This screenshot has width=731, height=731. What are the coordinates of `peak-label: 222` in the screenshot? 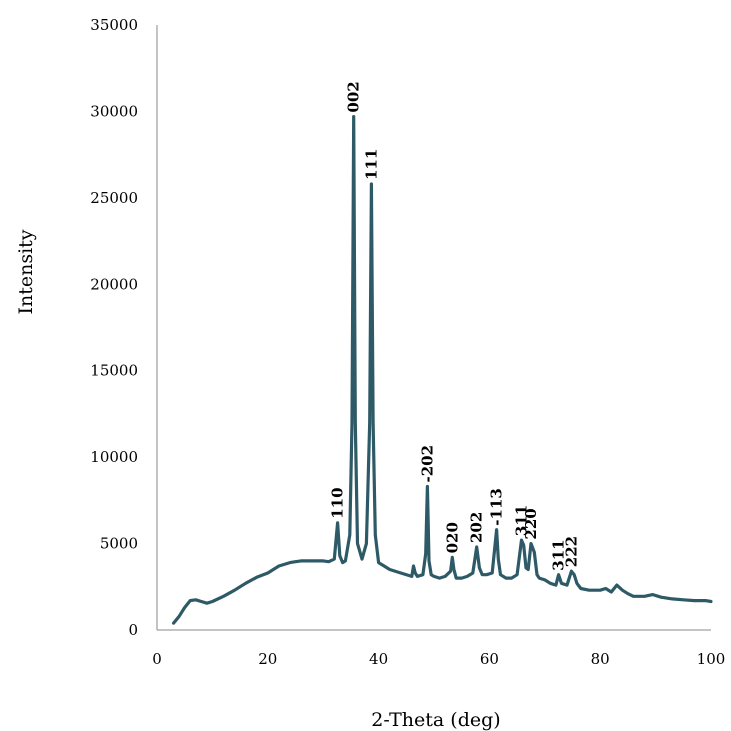 It's located at (571, 551).